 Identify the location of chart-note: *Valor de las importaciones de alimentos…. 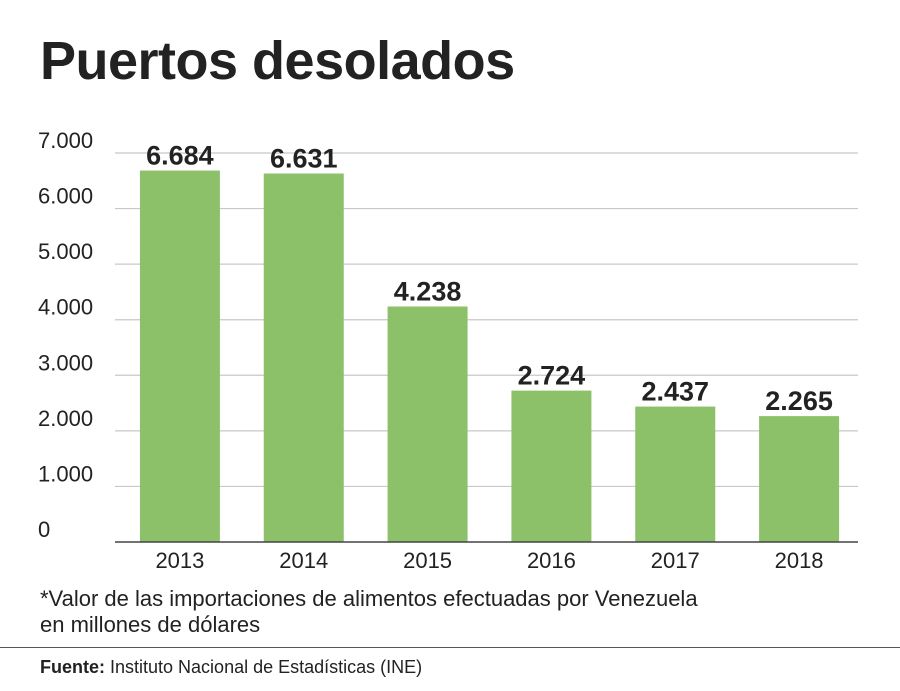
(440, 612).